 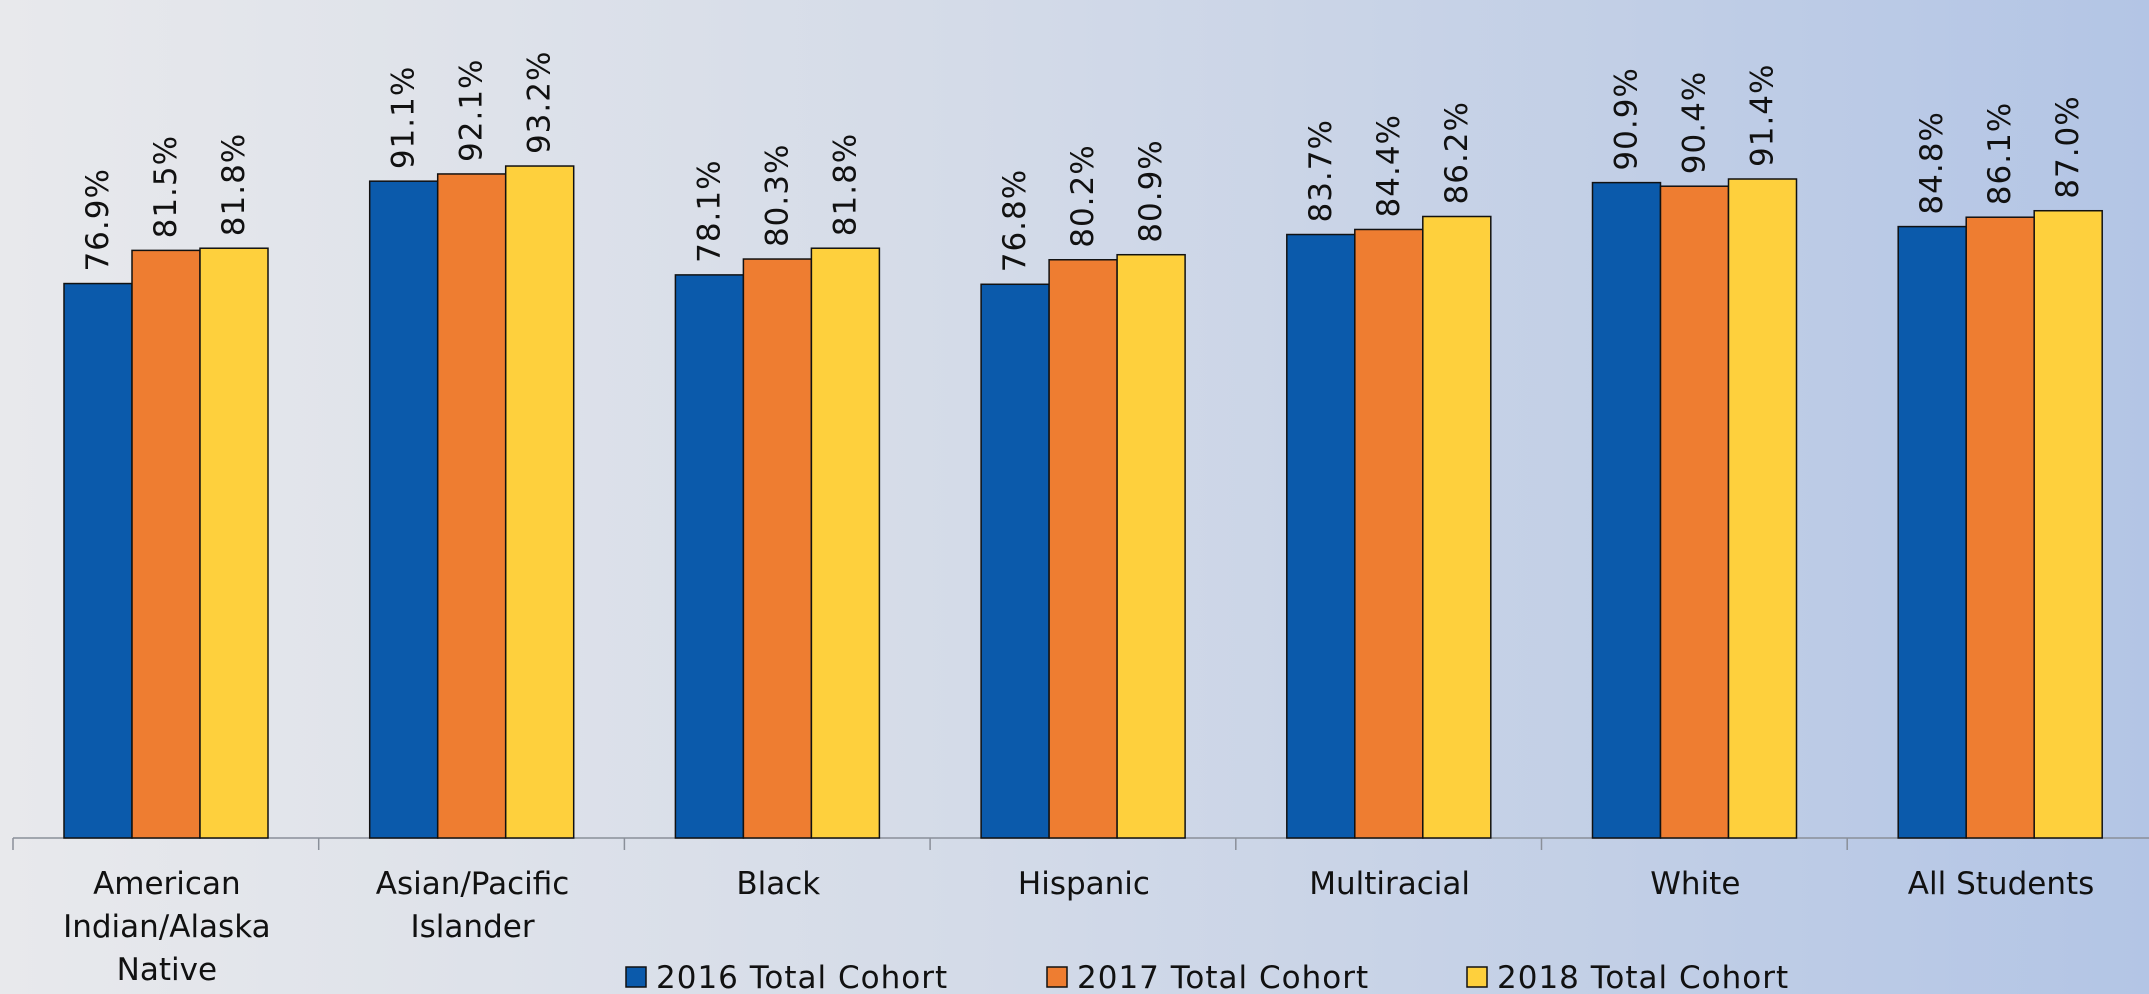 What do you see at coordinates (473, 927) in the screenshot?
I see `category-label: Islander` at bounding box center [473, 927].